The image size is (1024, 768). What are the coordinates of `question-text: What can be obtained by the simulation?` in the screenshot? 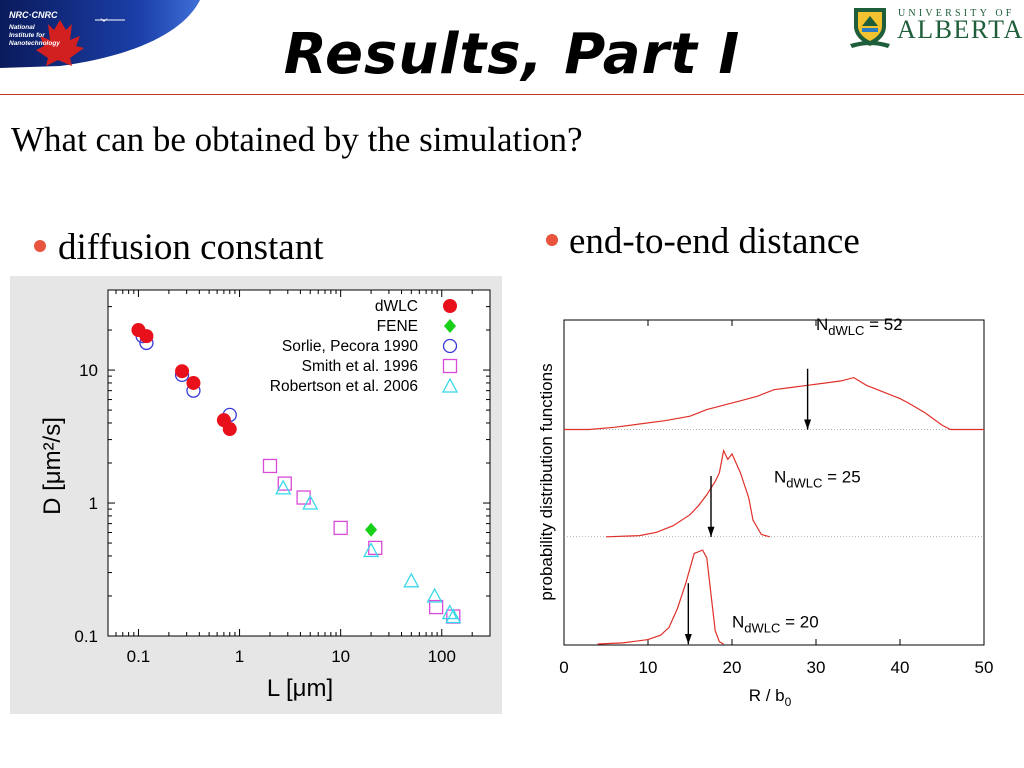 It's located at (297, 139).